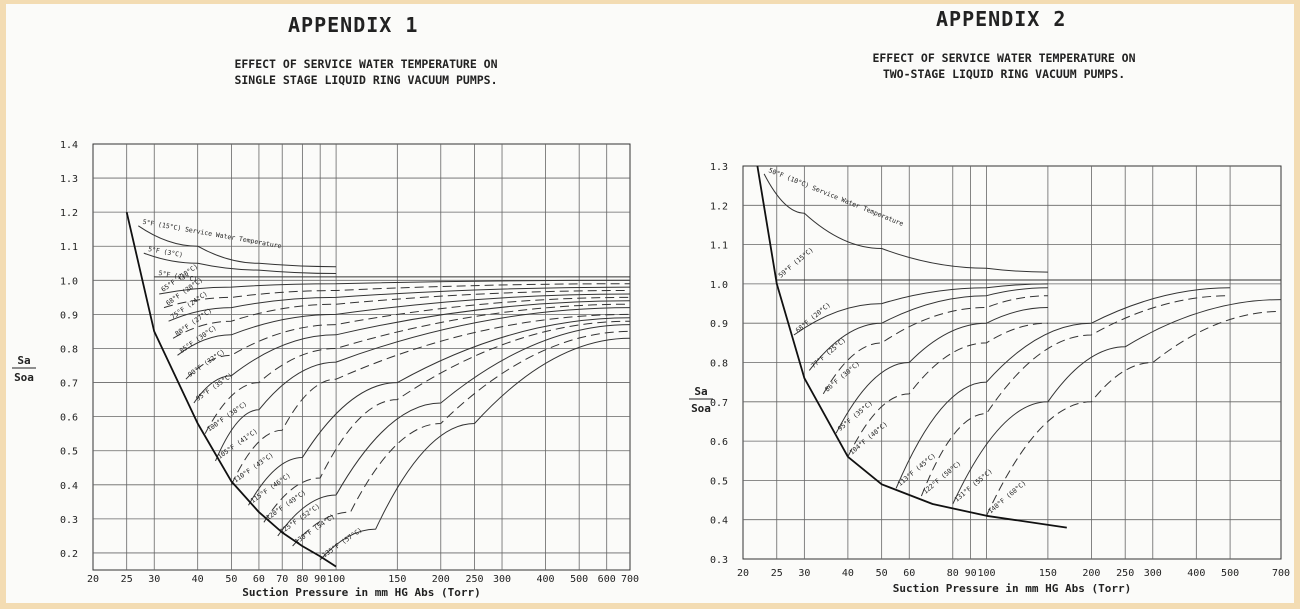 This screenshot has width=1300, height=609. Describe the element at coordinates (828, 353) in the screenshot. I see `series-label: 77°F (25°C)` at that location.